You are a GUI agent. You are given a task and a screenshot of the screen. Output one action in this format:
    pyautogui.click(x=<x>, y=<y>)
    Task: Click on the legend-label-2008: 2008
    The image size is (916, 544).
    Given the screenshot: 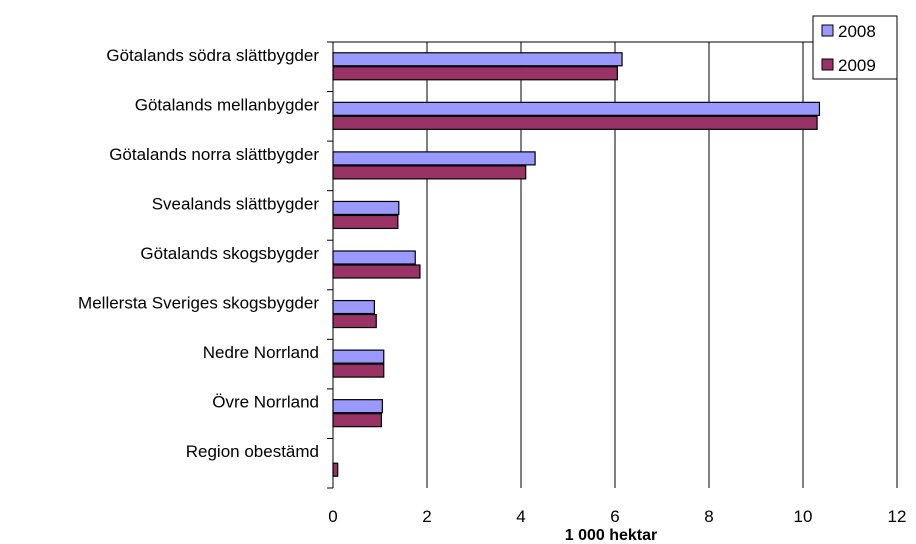 What is the action you would take?
    pyautogui.click(x=857, y=31)
    